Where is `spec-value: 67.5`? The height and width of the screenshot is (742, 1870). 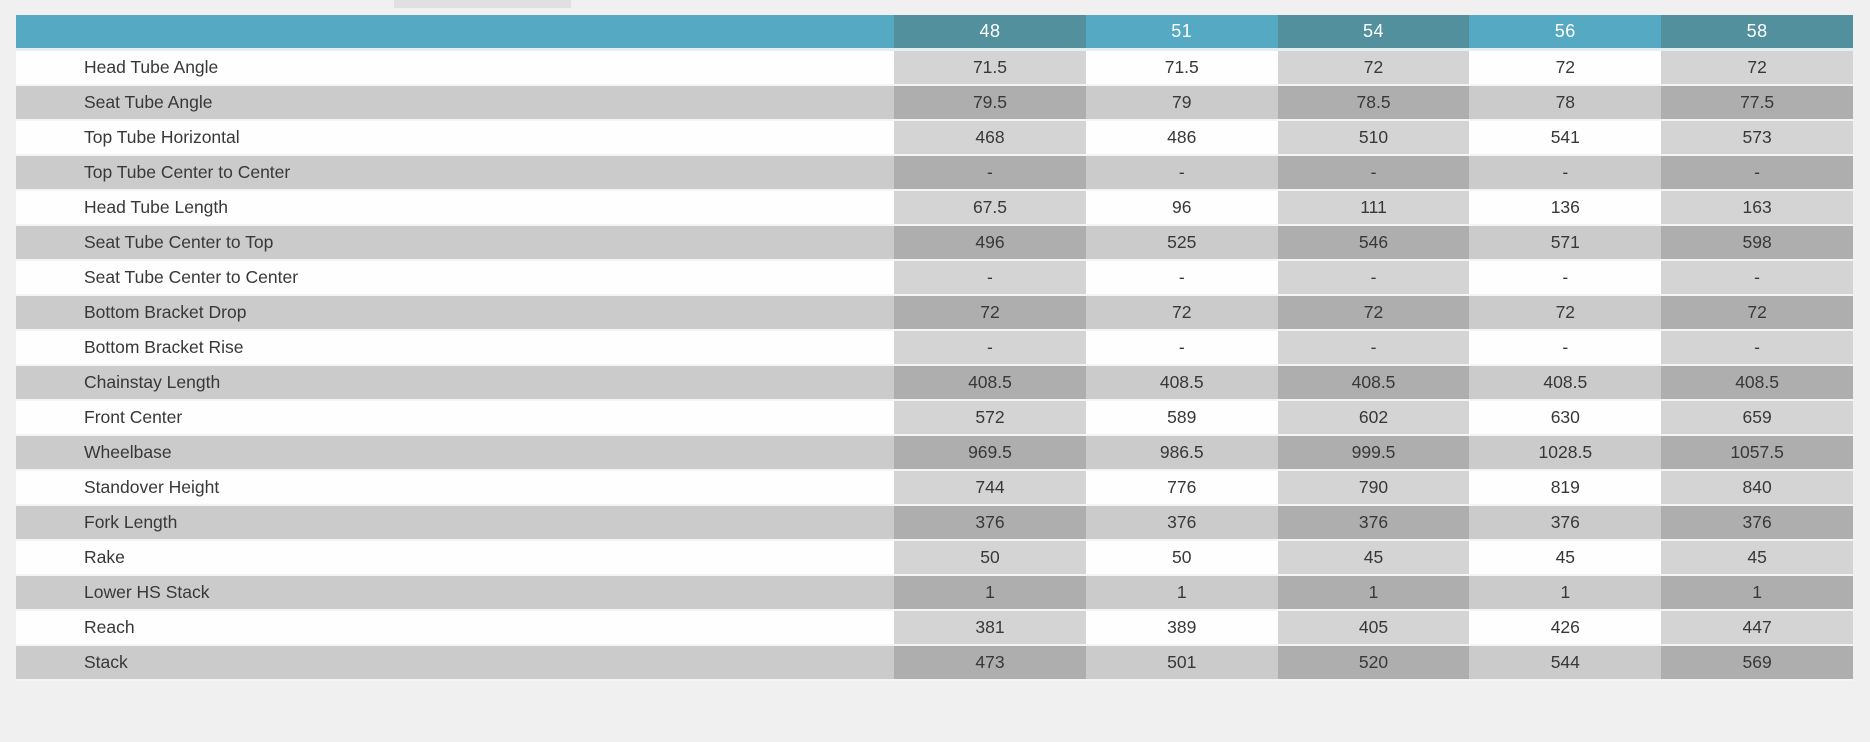 spec-value: 67.5 is located at coordinates (990, 207).